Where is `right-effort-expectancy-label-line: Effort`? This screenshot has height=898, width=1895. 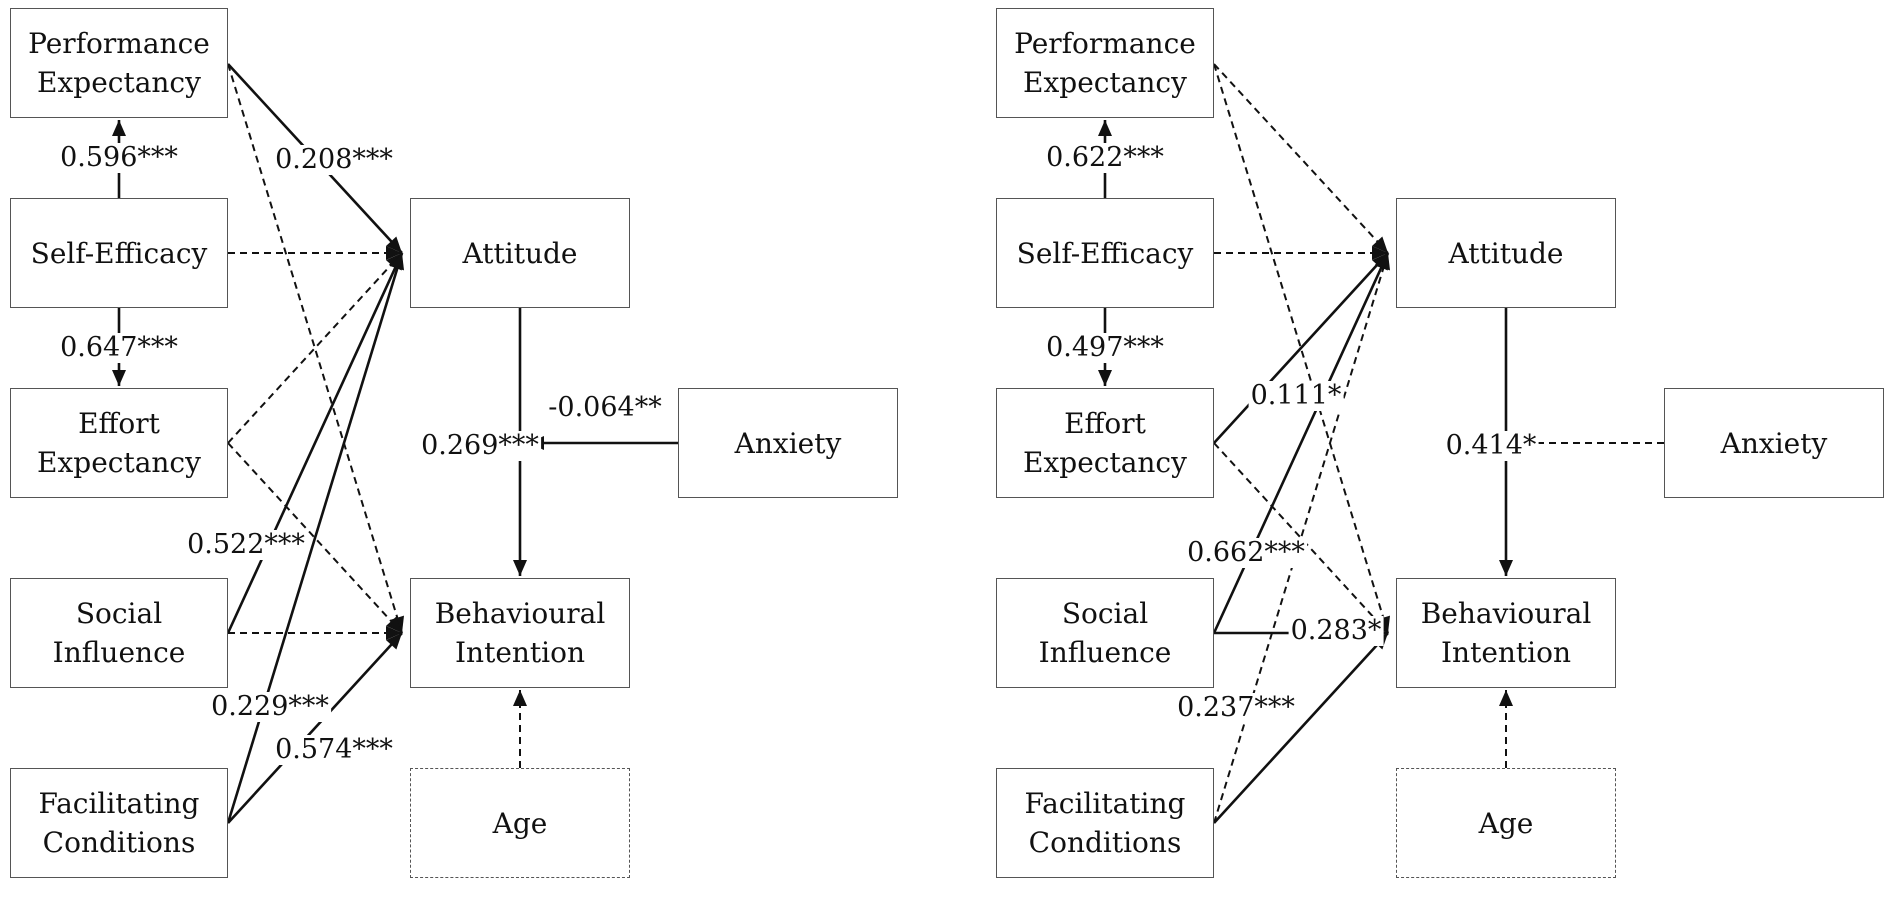 right-effort-expectancy-label-line: Effort is located at coordinates (1105, 423).